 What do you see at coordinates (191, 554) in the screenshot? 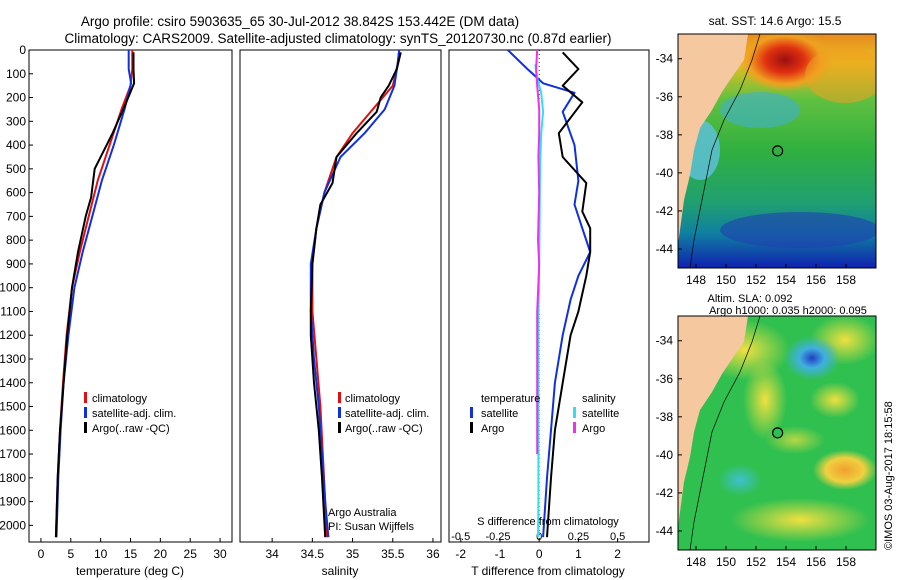
I see `x-tick-label: 25` at bounding box center [191, 554].